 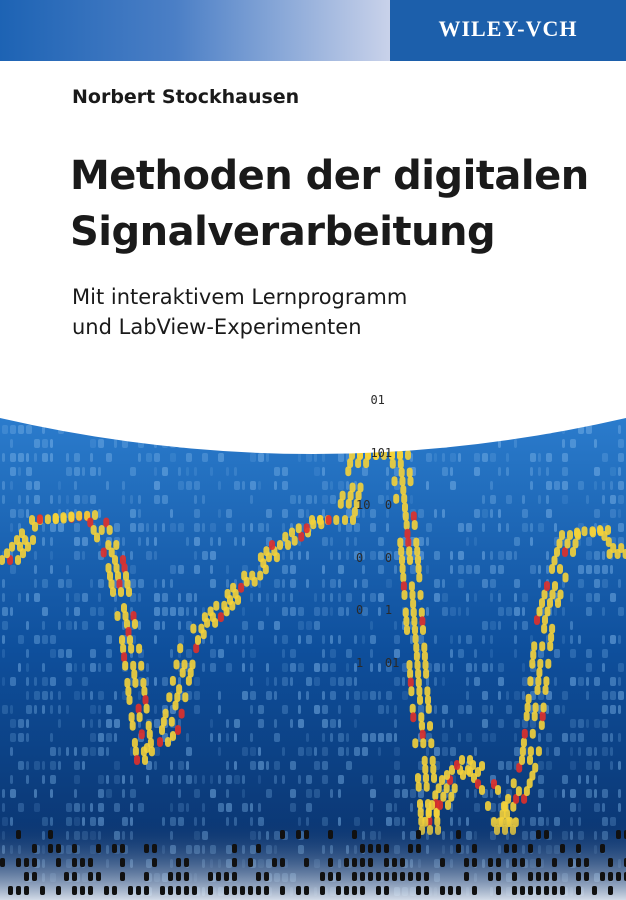 What do you see at coordinates (377, 532) in the screenshot?
I see `binary-column: 01 101 10 0 0 0 0 1 1 01` at bounding box center [377, 532].